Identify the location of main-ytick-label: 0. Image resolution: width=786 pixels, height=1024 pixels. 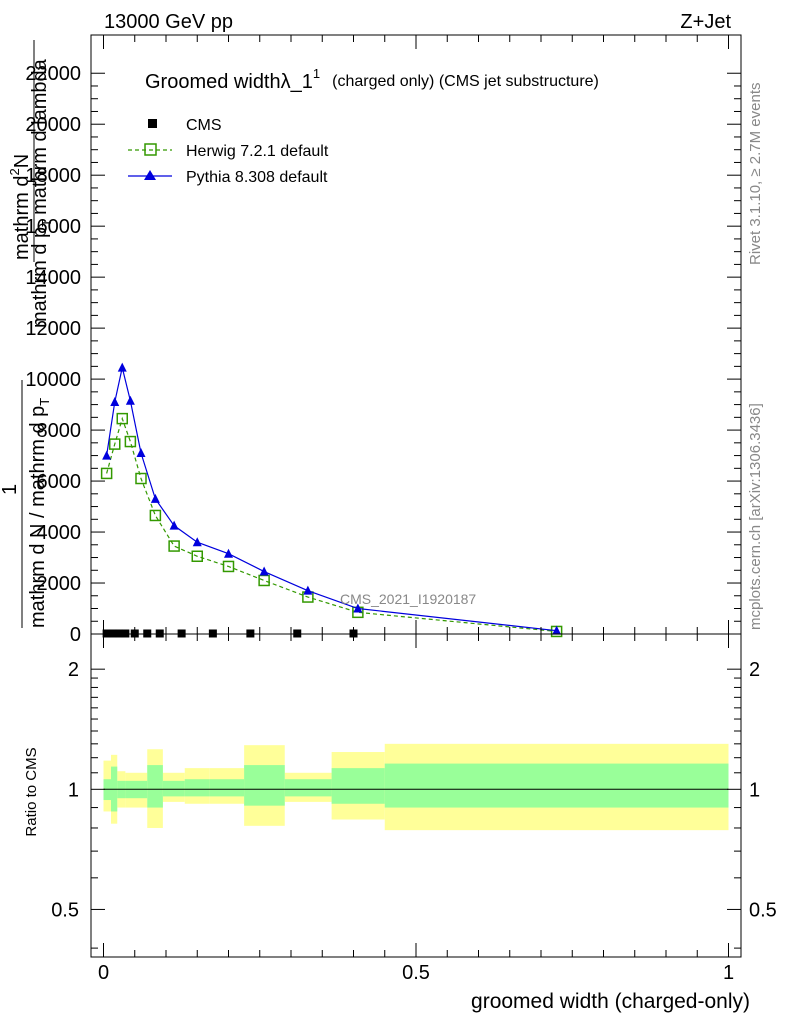
(75, 635).